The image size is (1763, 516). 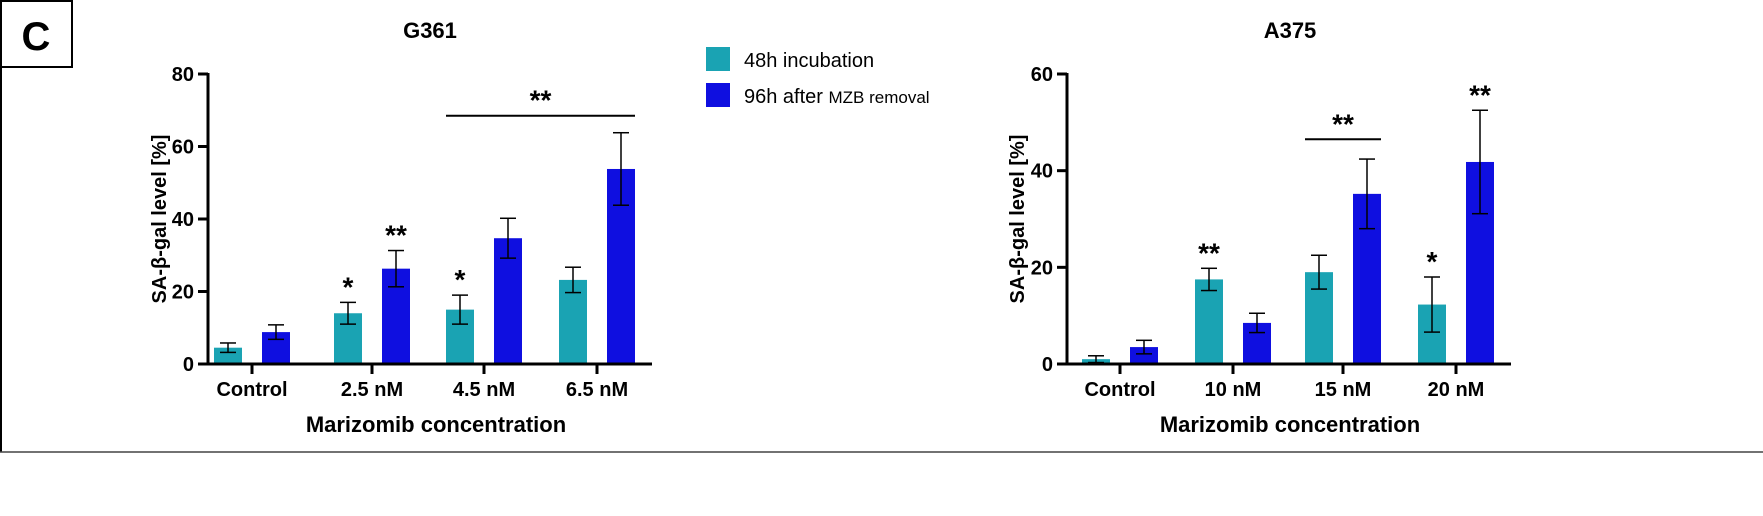 I want to click on a375-chart-title: A375, so click(x=1290, y=30).